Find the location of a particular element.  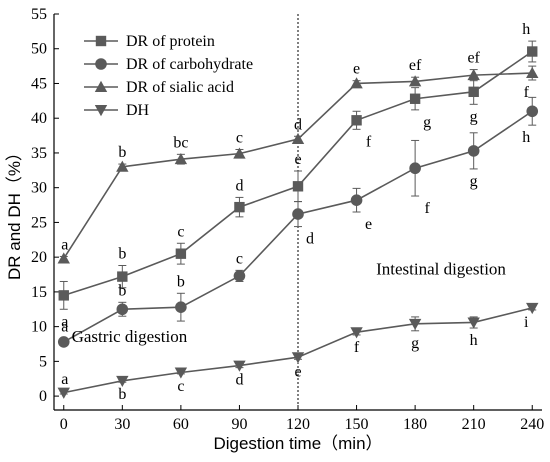

y-tick-label: 50 is located at coordinates (39, 49).